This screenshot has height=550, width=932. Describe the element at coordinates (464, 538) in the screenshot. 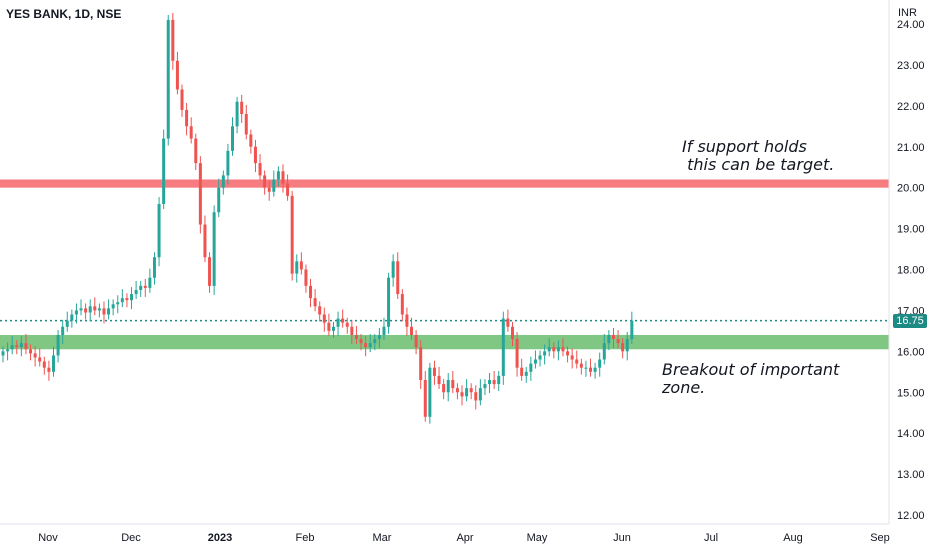

I see `time-axis: Nov Dec 2023 Feb Mar Apr May Jun Jul Aug Sep` at that location.